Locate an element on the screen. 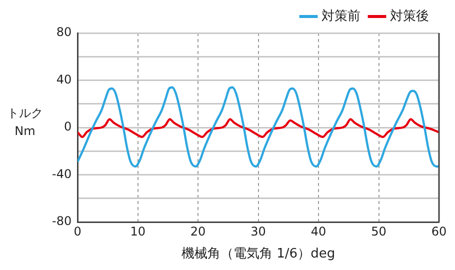  x-axis-title: 機械角（電気角 1/6）deg is located at coordinates (259, 254).